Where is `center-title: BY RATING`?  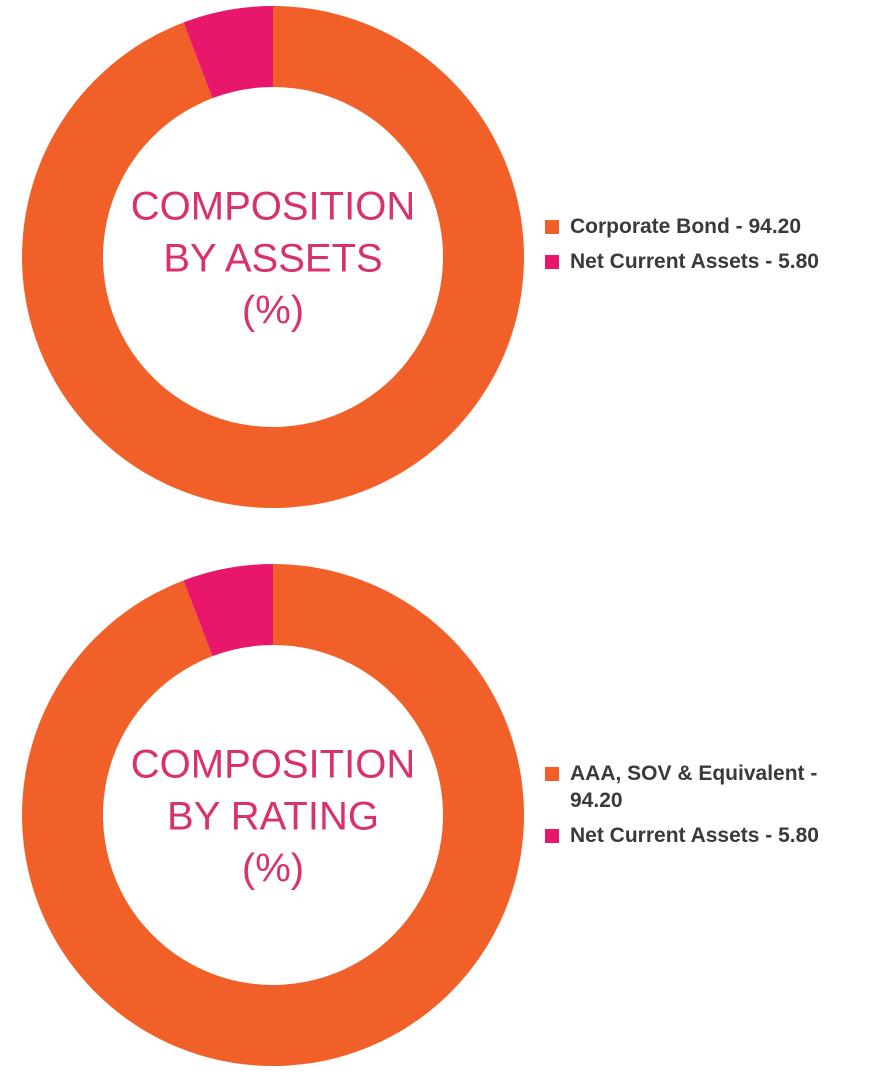 center-title: BY RATING is located at coordinates (273, 817).